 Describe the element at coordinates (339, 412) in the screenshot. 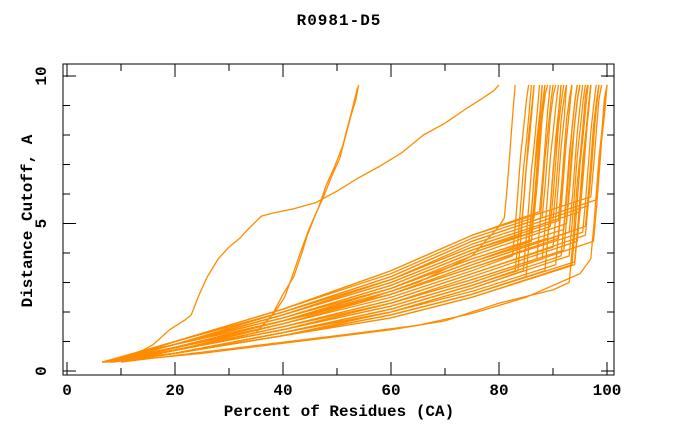

I see `x-axis-label: Percent of Residues (CA)` at that location.